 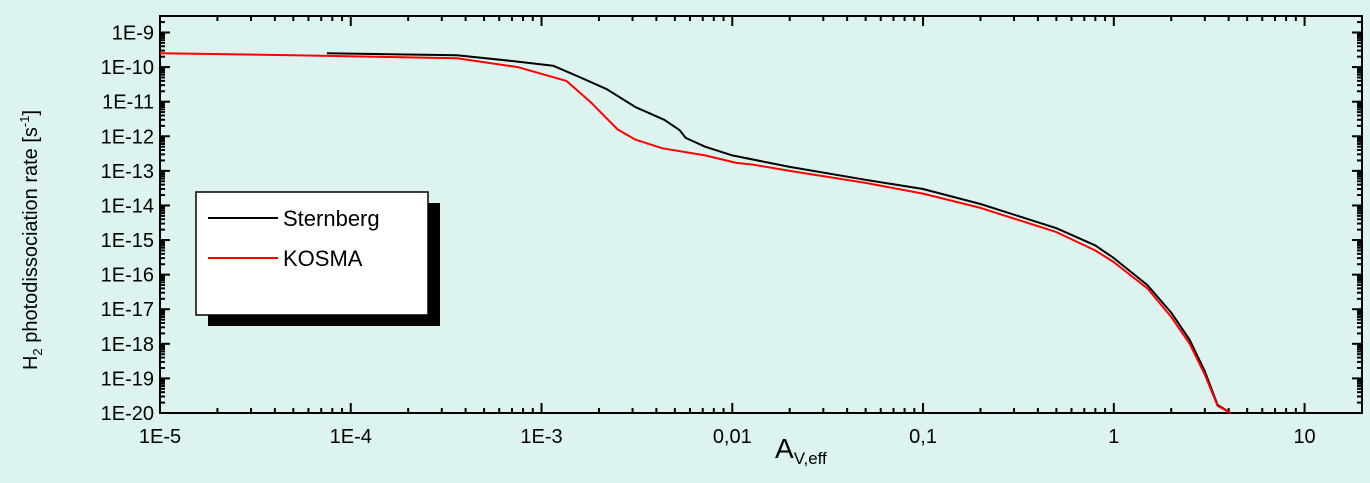 What do you see at coordinates (127, 310) in the screenshot?
I see `y-tick-label: 1E-17` at bounding box center [127, 310].